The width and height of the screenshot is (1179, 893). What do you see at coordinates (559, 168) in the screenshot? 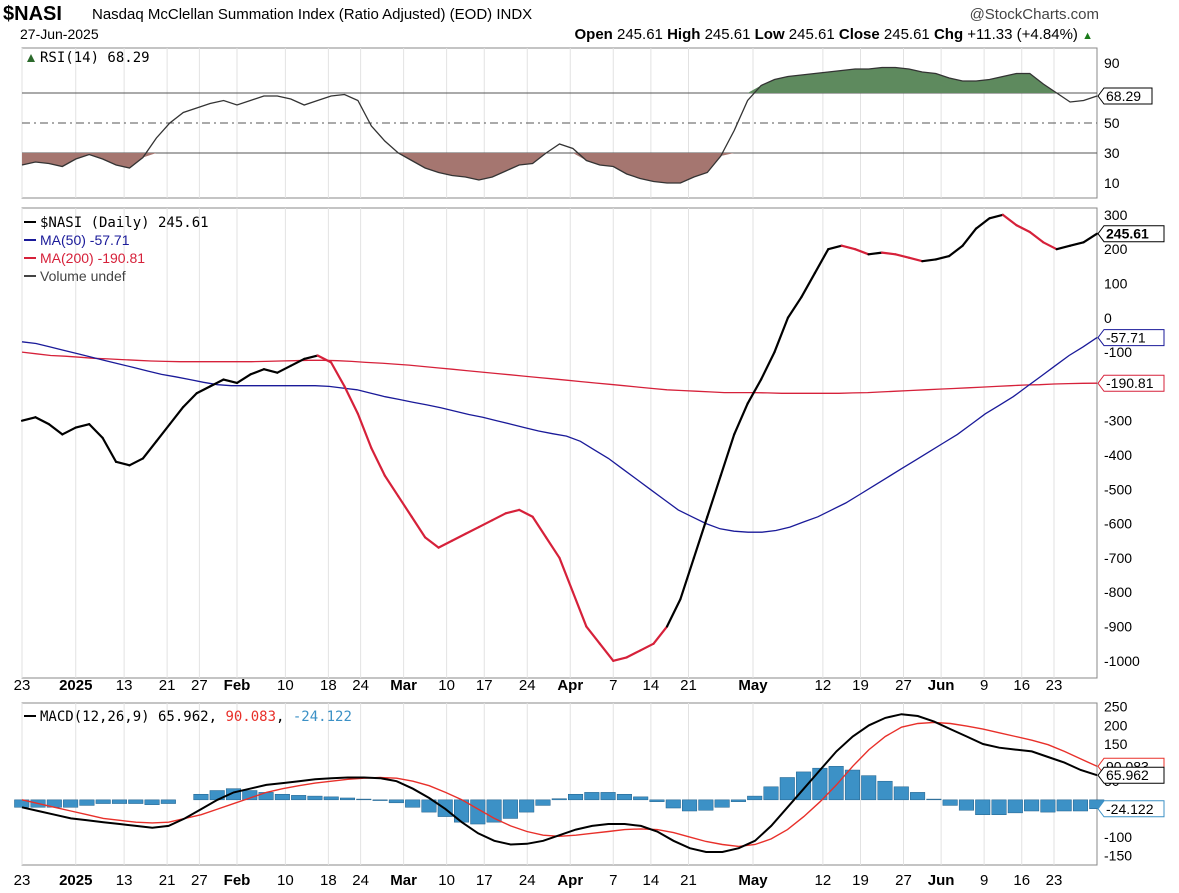
I see `rsi-oversold-fill` at bounding box center [559, 168].